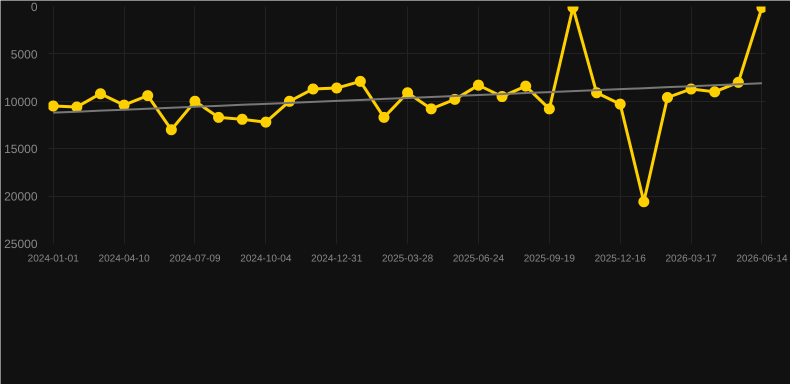 Image resolution: width=790 pixels, height=384 pixels. What do you see at coordinates (124, 259) in the screenshot?
I see `x-tick-label: 2024-04-10` at bounding box center [124, 259].